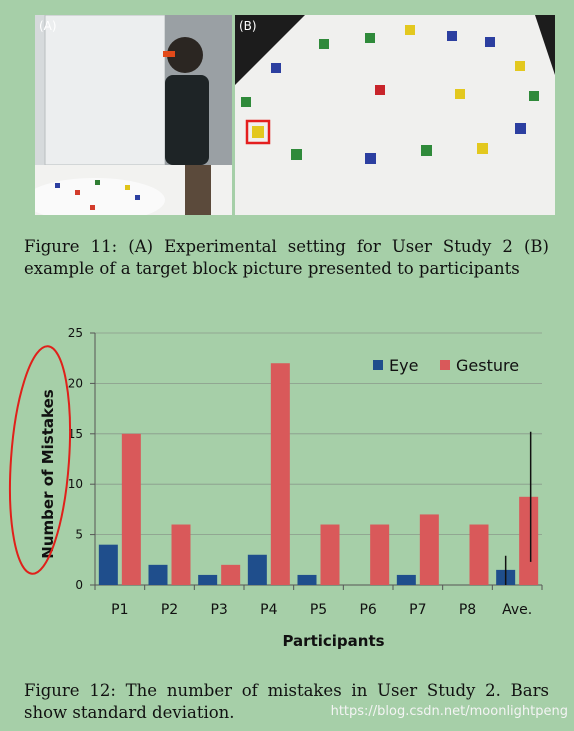 This screenshot has width=574, height=731. What do you see at coordinates (479, 554) in the screenshot?
I see `gesture-bar-p8` at bounding box center [479, 554].